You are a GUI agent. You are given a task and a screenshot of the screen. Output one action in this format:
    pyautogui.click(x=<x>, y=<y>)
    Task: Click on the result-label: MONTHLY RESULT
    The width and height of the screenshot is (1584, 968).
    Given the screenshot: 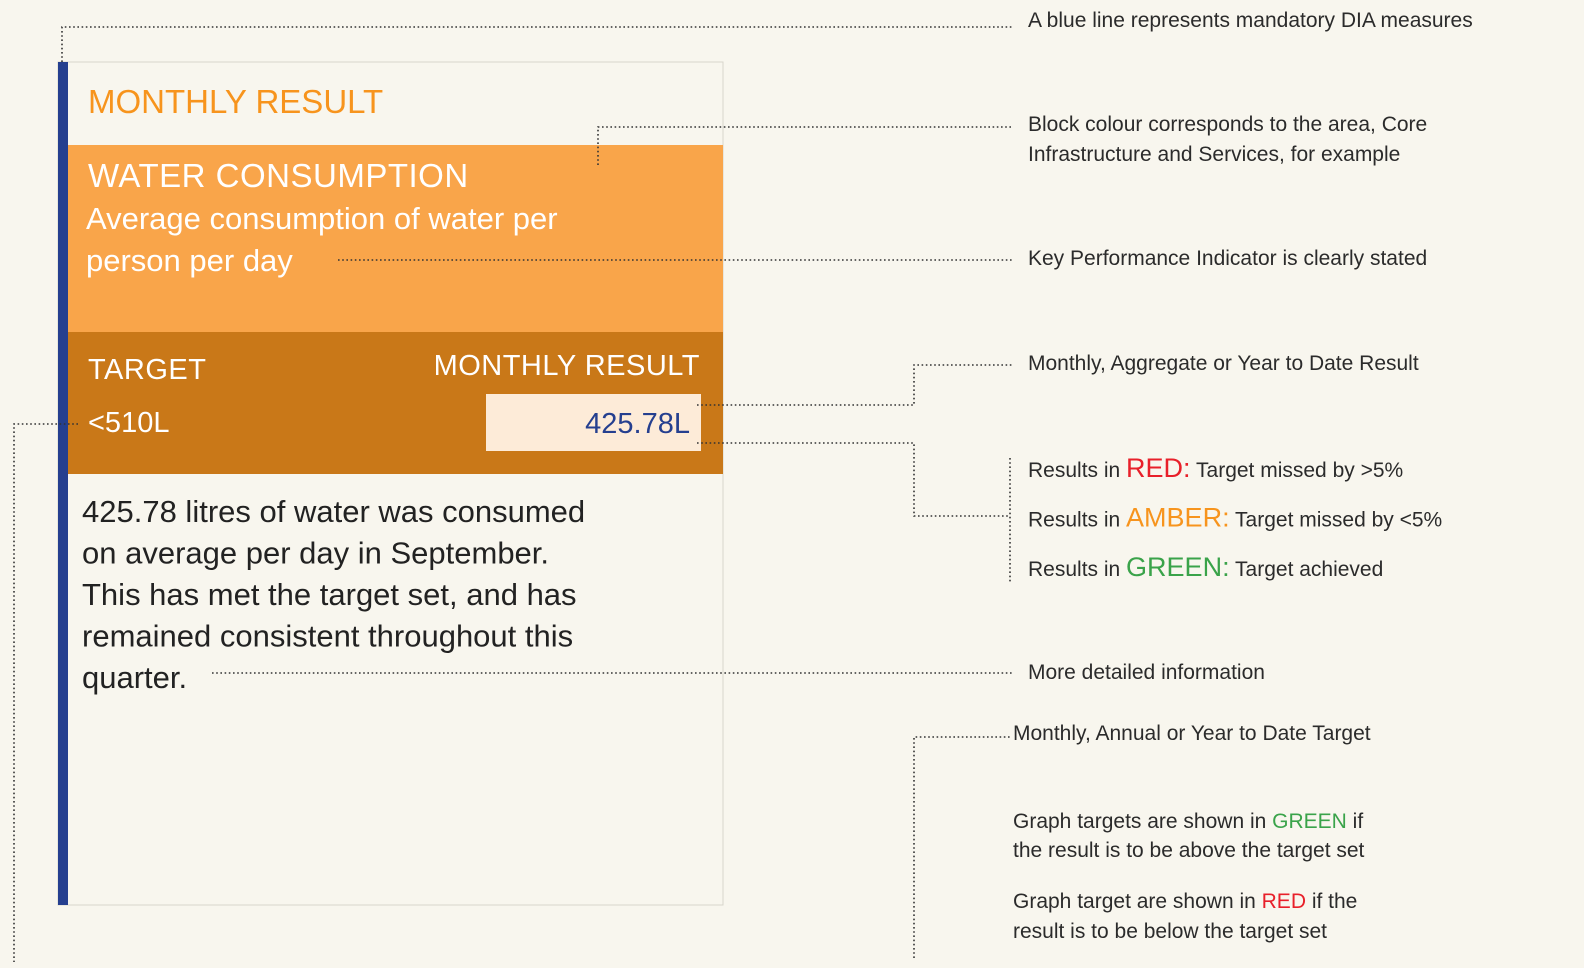 What is the action you would take?
    pyautogui.click(x=567, y=366)
    